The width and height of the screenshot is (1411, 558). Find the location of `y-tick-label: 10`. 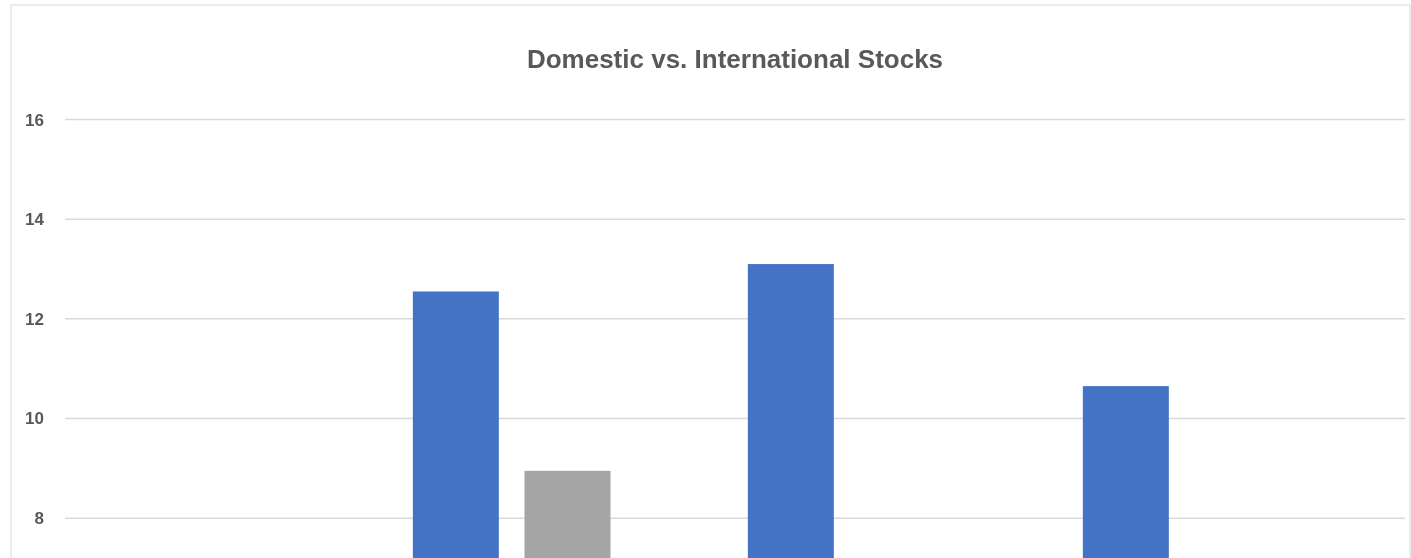

y-tick-label: 10 is located at coordinates (34, 419).